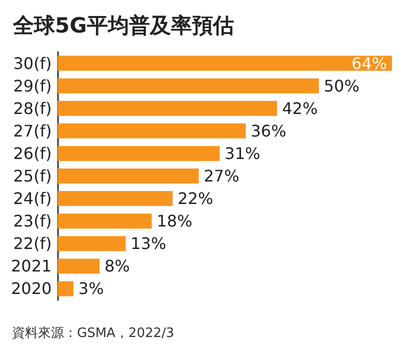 The width and height of the screenshot is (402, 354). What do you see at coordinates (242, 153) in the screenshot?
I see `data-label: 31%` at bounding box center [242, 153].